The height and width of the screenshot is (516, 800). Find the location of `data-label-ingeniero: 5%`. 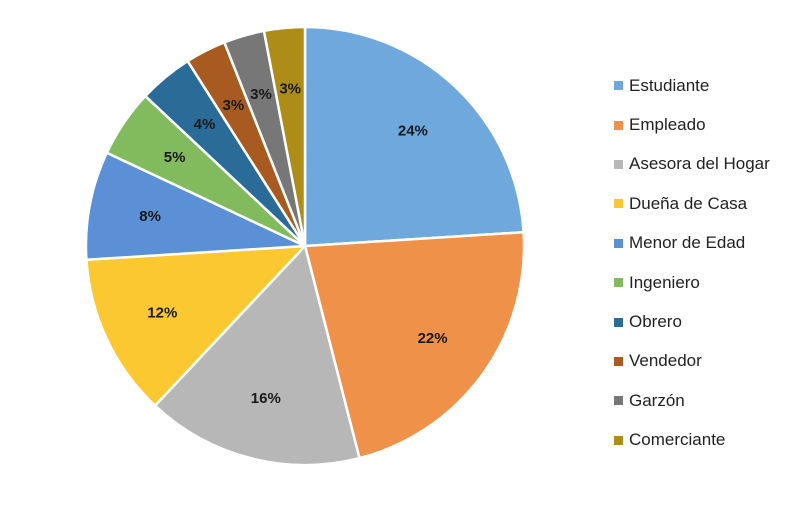

data-label-ingeniero: 5% is located at coordinates (175, 157).